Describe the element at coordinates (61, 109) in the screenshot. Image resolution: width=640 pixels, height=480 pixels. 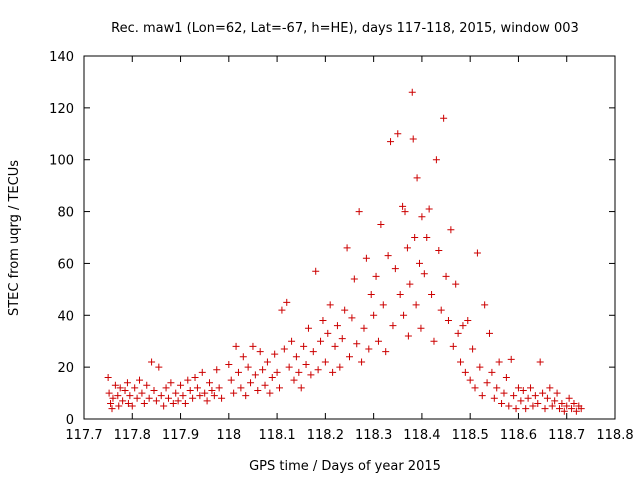
I see `y-tick-label: 120` at that location.